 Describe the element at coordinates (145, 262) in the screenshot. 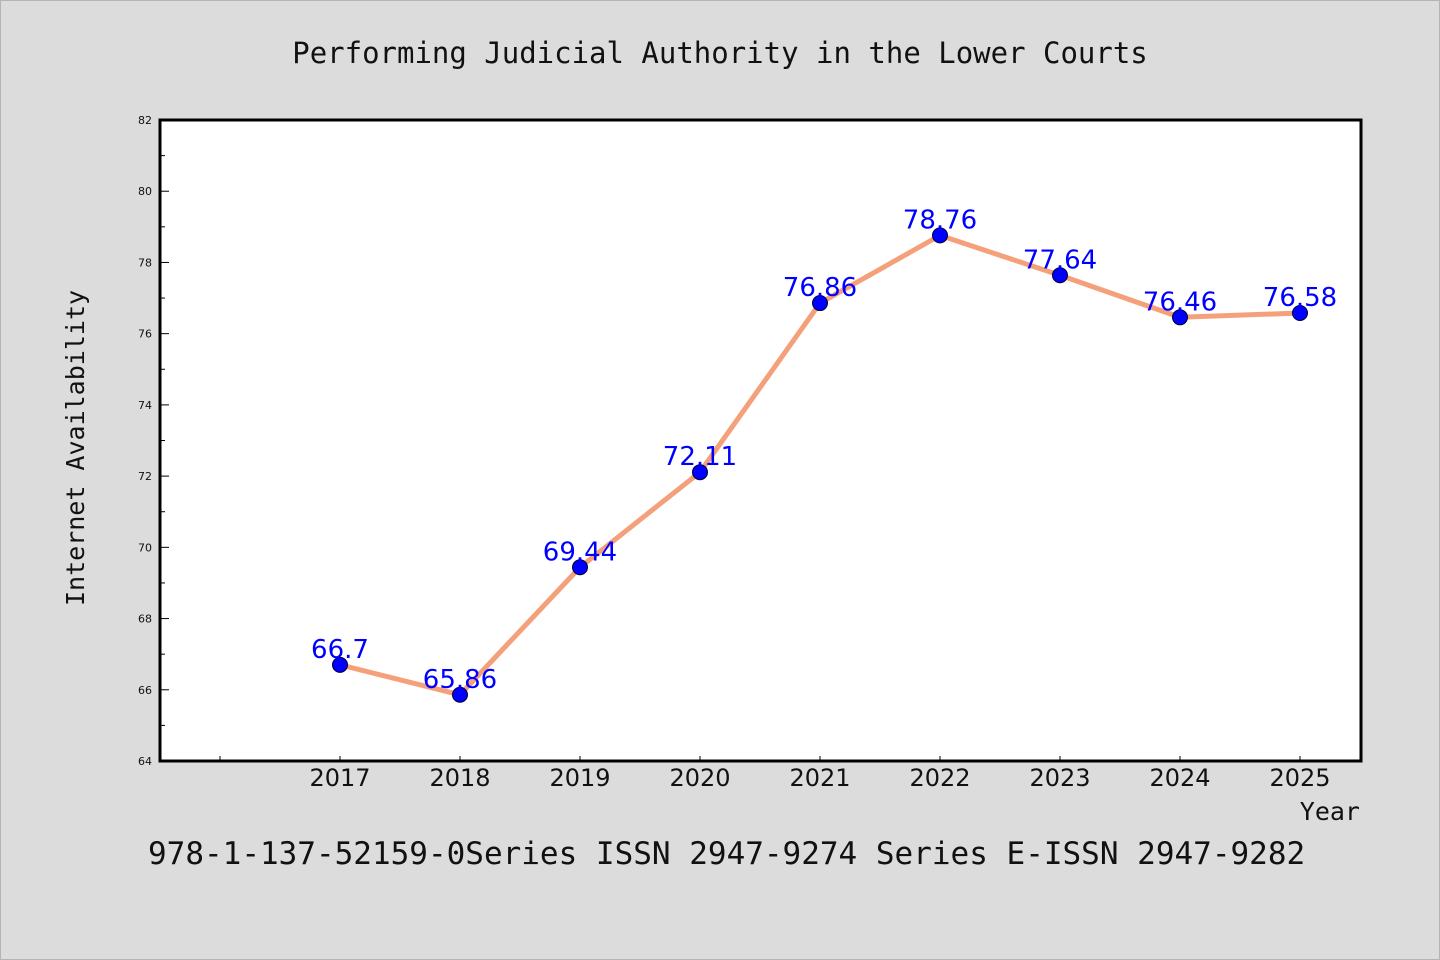

I see `y-tick-label: 78` at that location.